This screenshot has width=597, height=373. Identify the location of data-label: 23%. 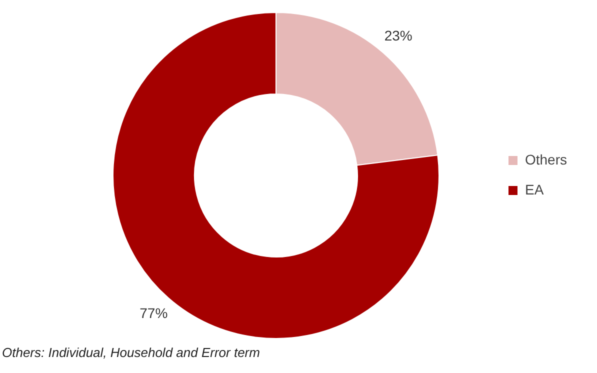
(398, 36).